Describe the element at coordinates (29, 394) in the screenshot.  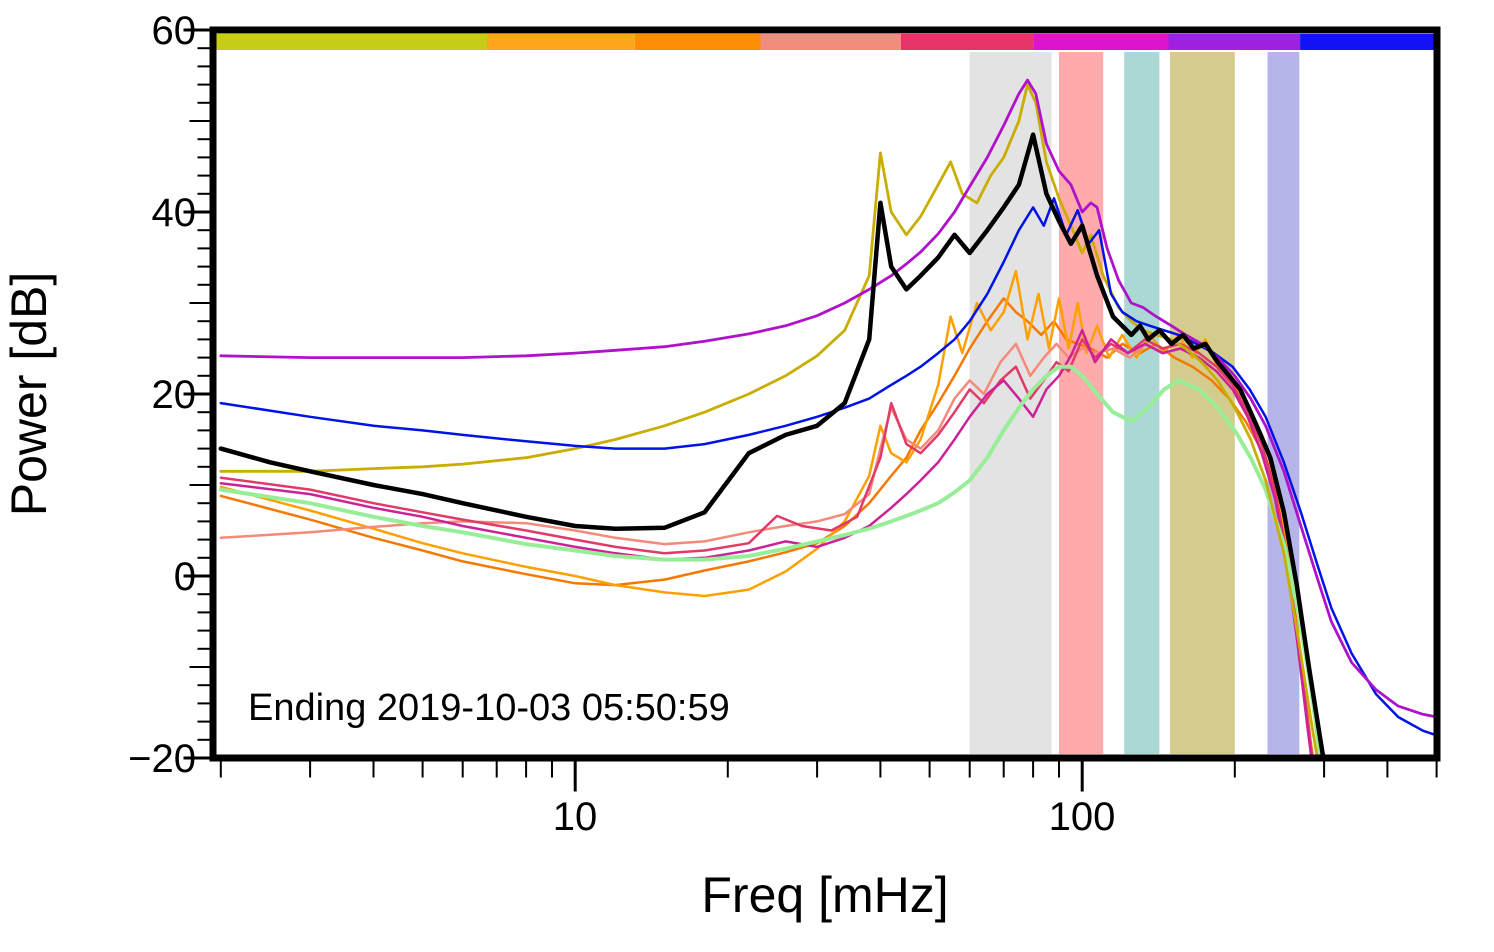
I see `y-axis-title: Power [dB]` at that location.